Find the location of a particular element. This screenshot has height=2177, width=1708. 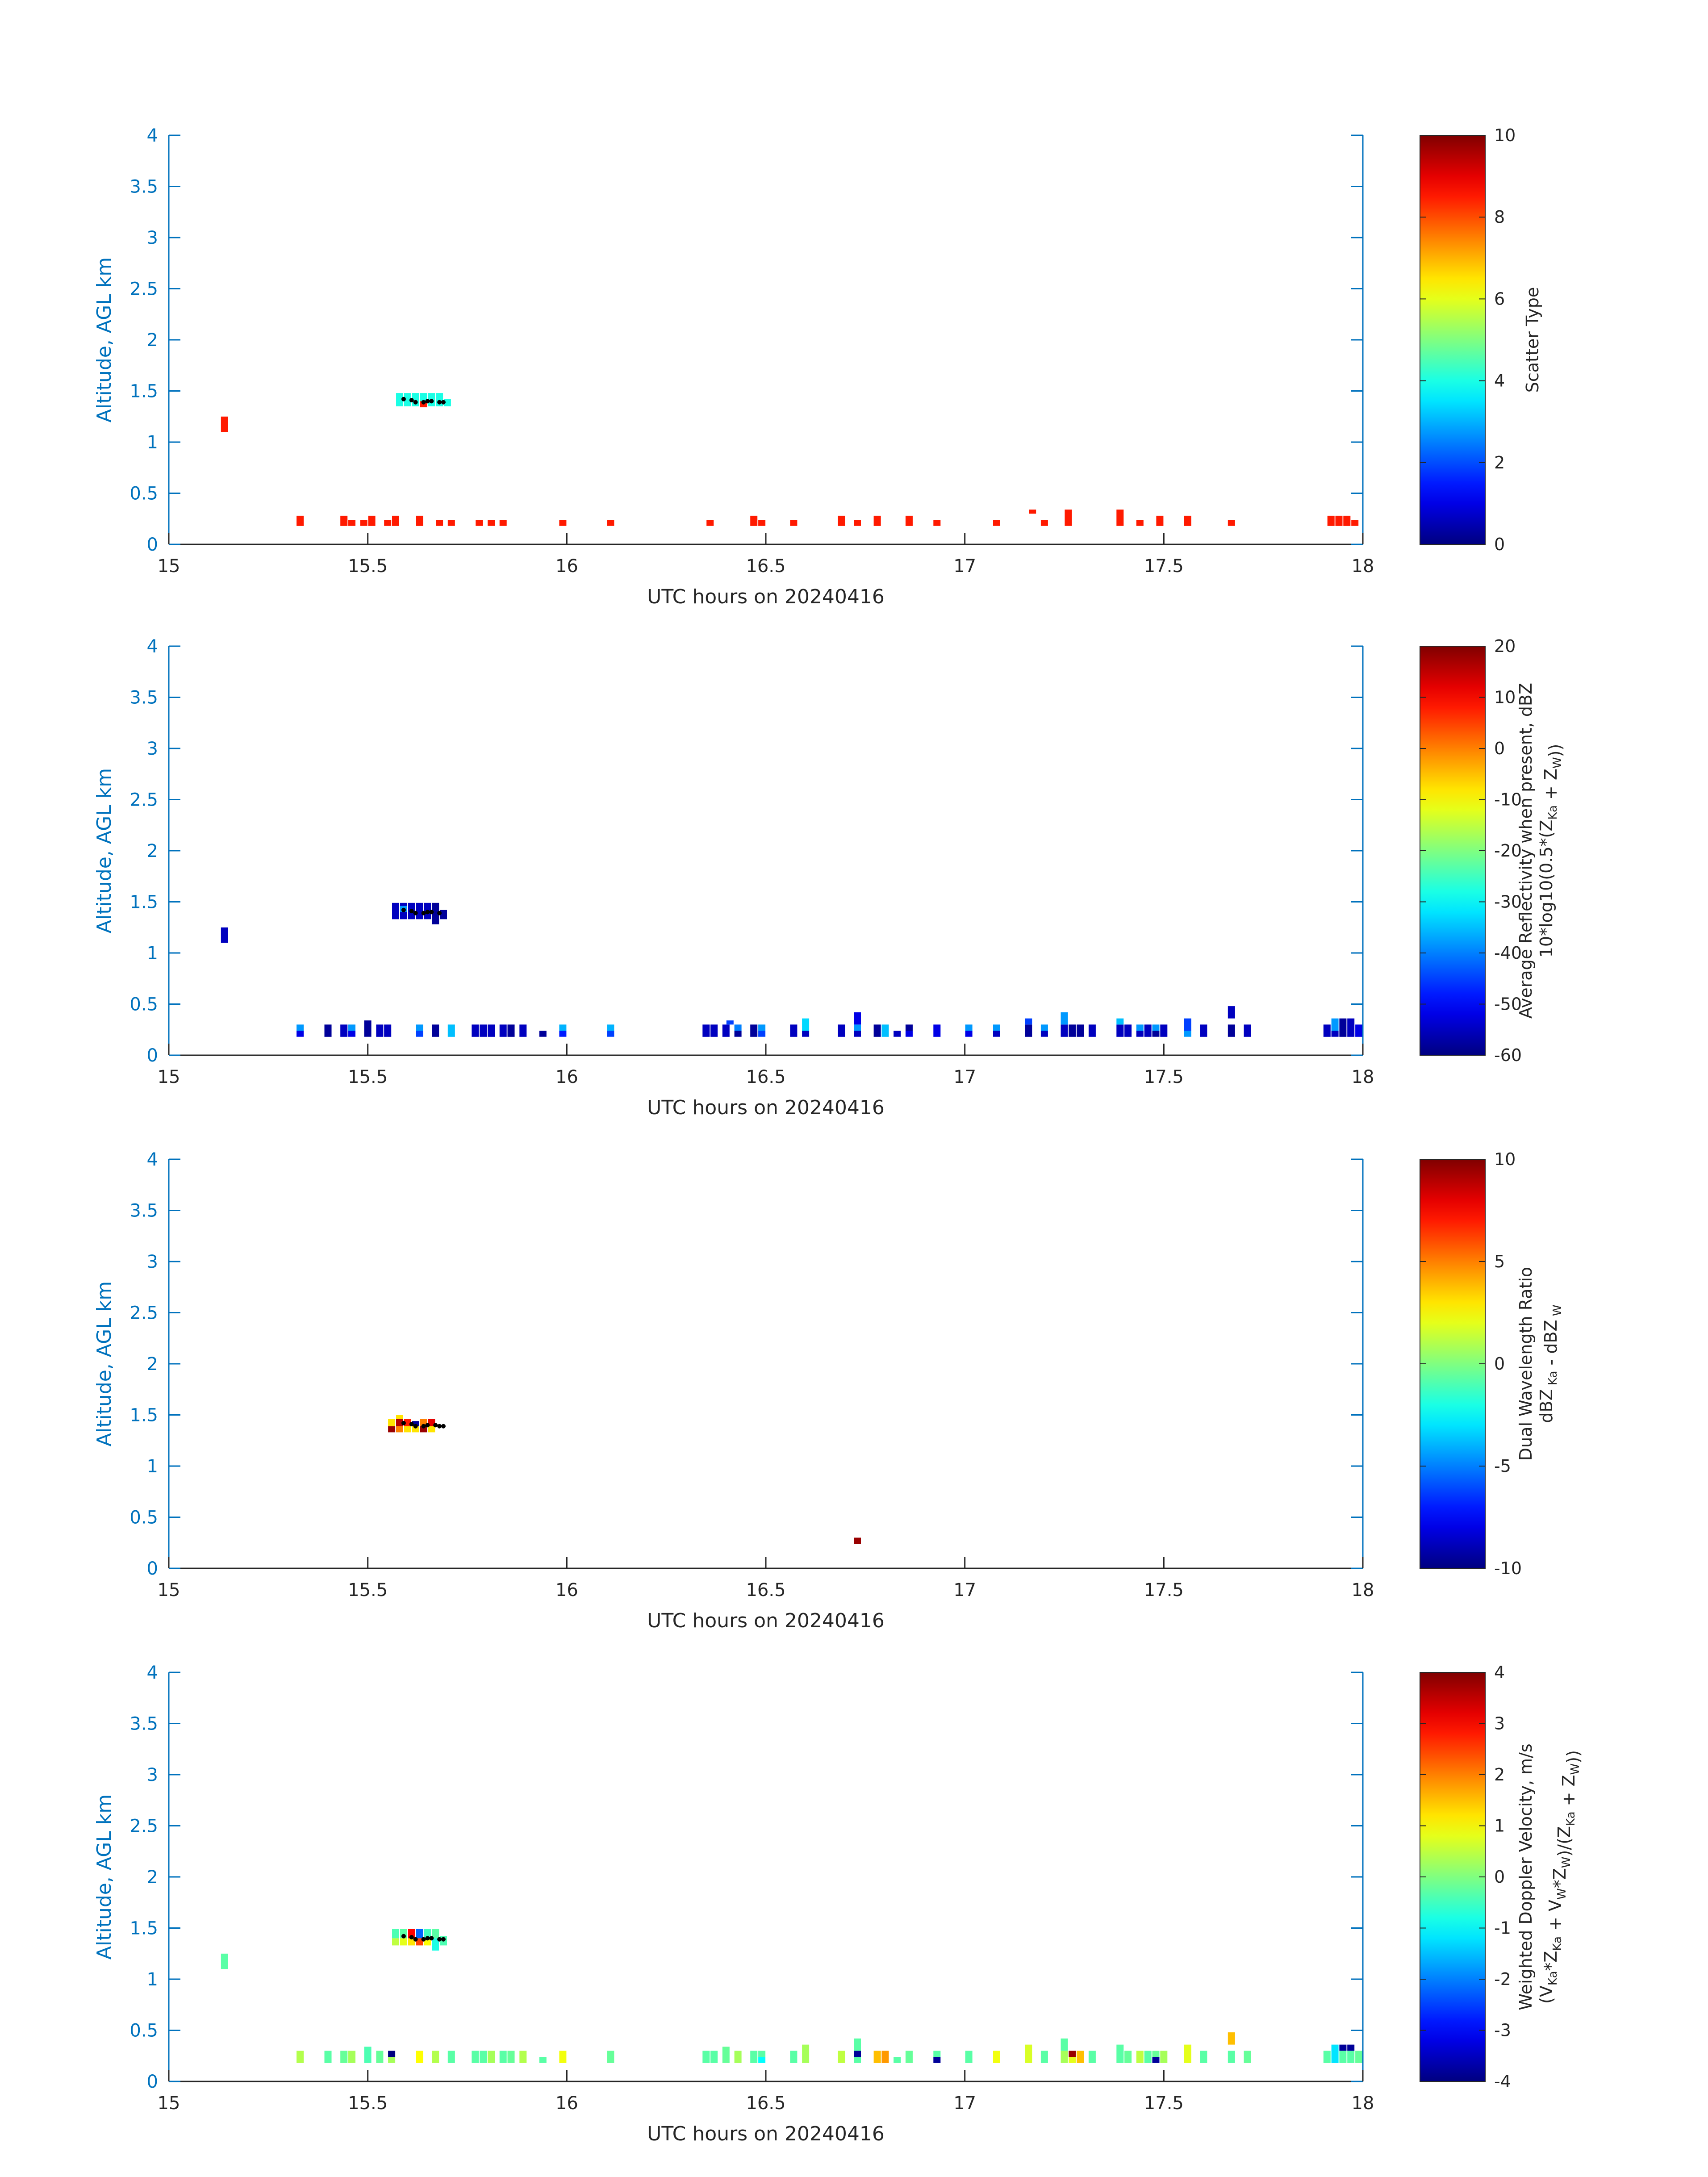

x-tick-label: 15 is located at coordinates (169, 1077).